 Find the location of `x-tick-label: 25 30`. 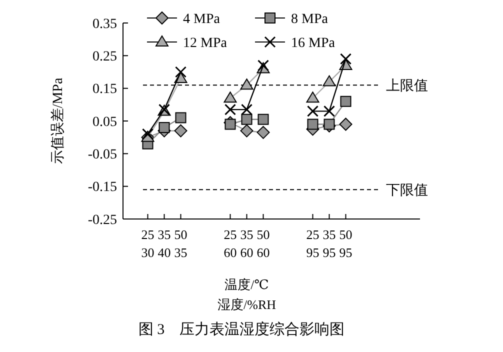

x-tick-label: 25 30 is located at coordinates (147, 243).